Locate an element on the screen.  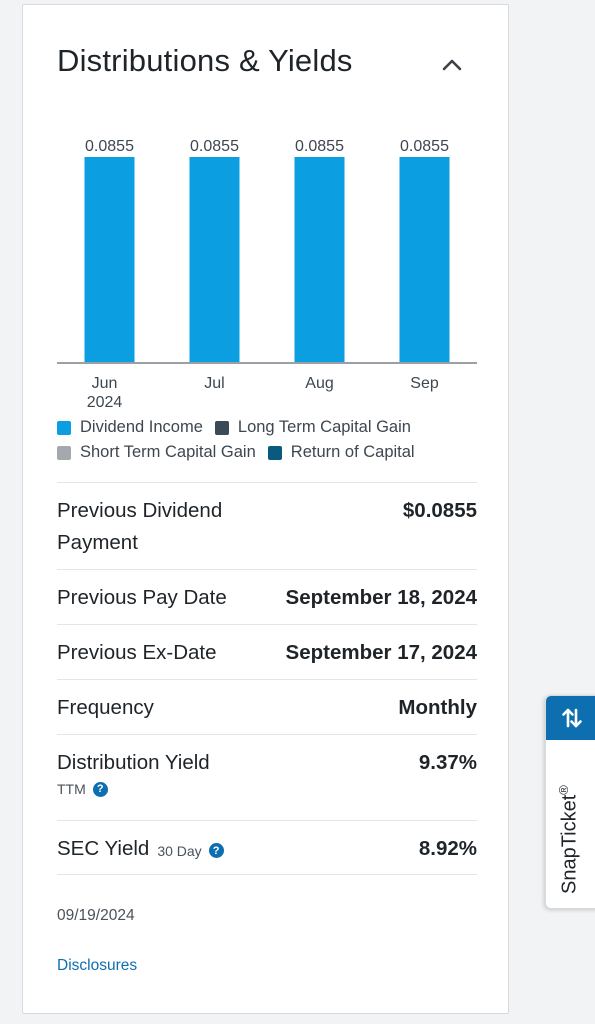
bar-jun is located at coordinates (109, 260).